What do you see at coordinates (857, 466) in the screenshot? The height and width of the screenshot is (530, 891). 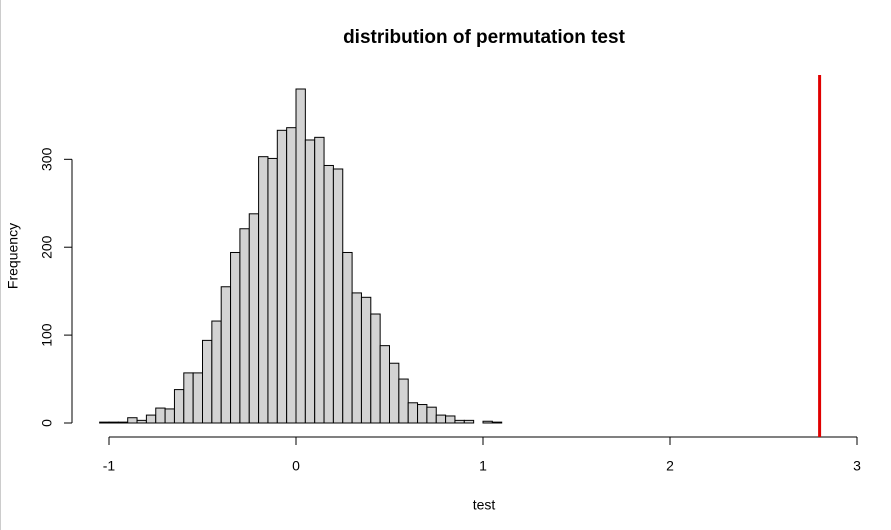 I see `x-tick-label: 3` at bounding box center [857, 466].